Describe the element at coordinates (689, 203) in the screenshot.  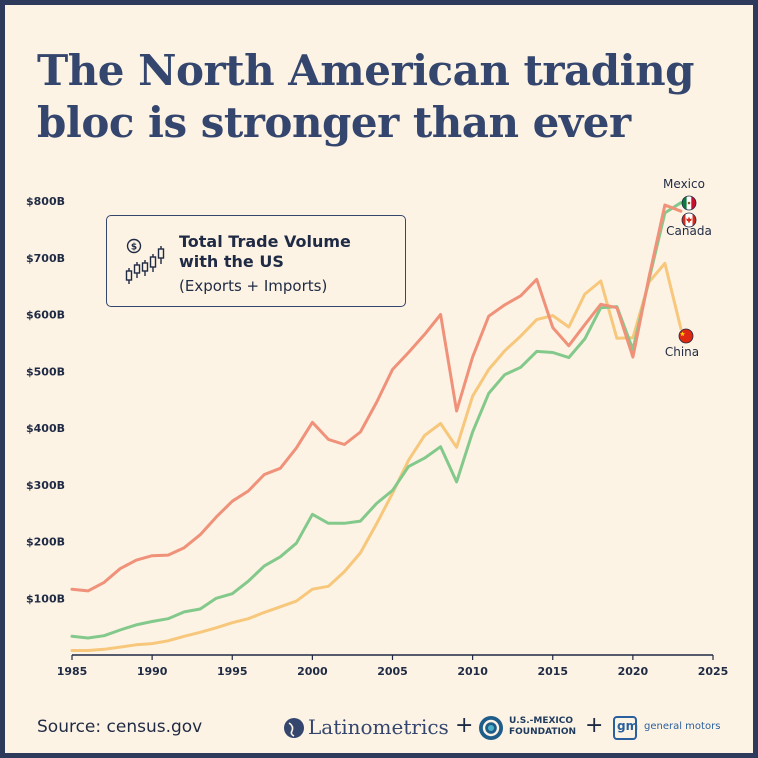
I see `mexico-flag-icon` at that location.